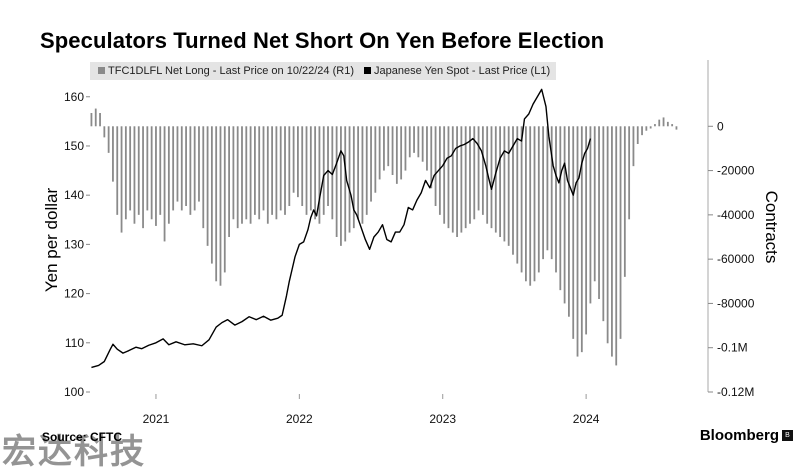 Image resolution: width=801 pixels, height=473 pixels. I want to click on right-tick-label: -0.12M, so click(735, 392).